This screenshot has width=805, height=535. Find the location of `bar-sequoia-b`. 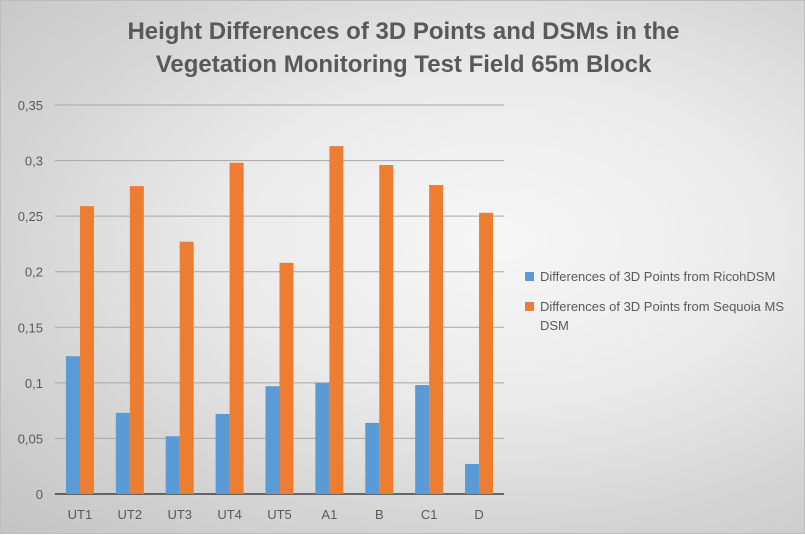

bar-sequoia-b is located at coordinates (386, 329).